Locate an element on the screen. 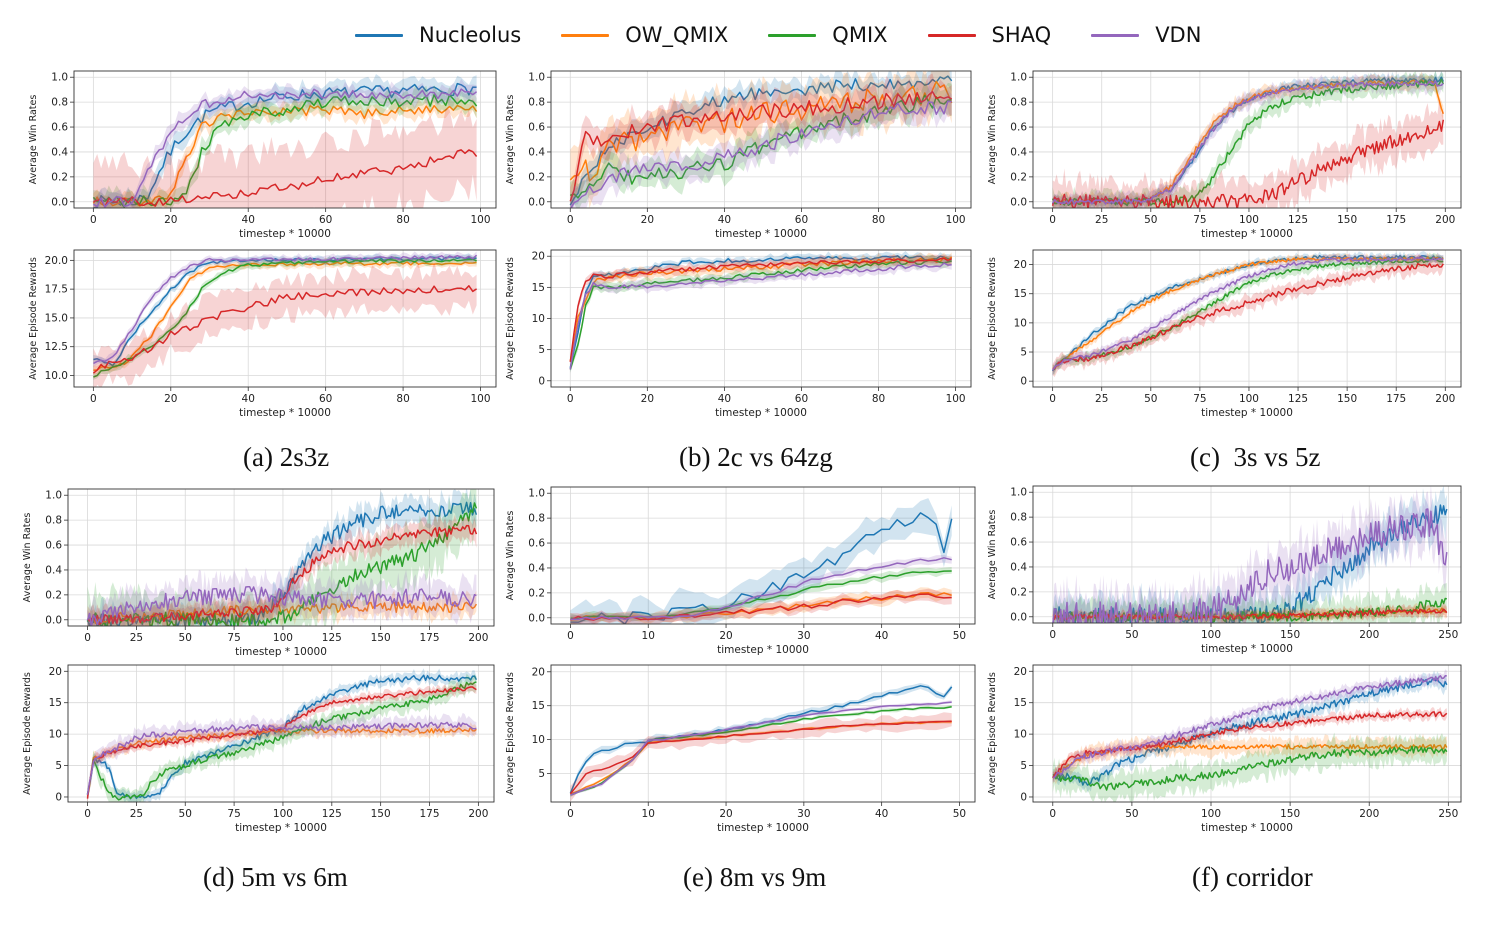  legend: Nucleolus OW_QMIX QMIX SHAQ VDN is located at coordinates (798, 35).